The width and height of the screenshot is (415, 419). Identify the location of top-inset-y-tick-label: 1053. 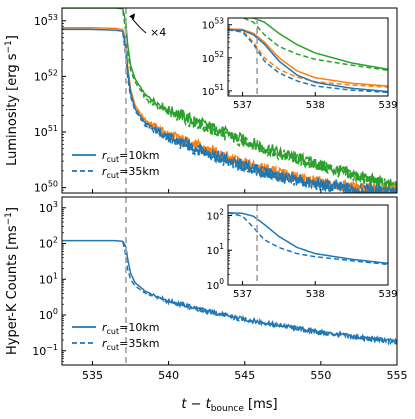
(213, 24).